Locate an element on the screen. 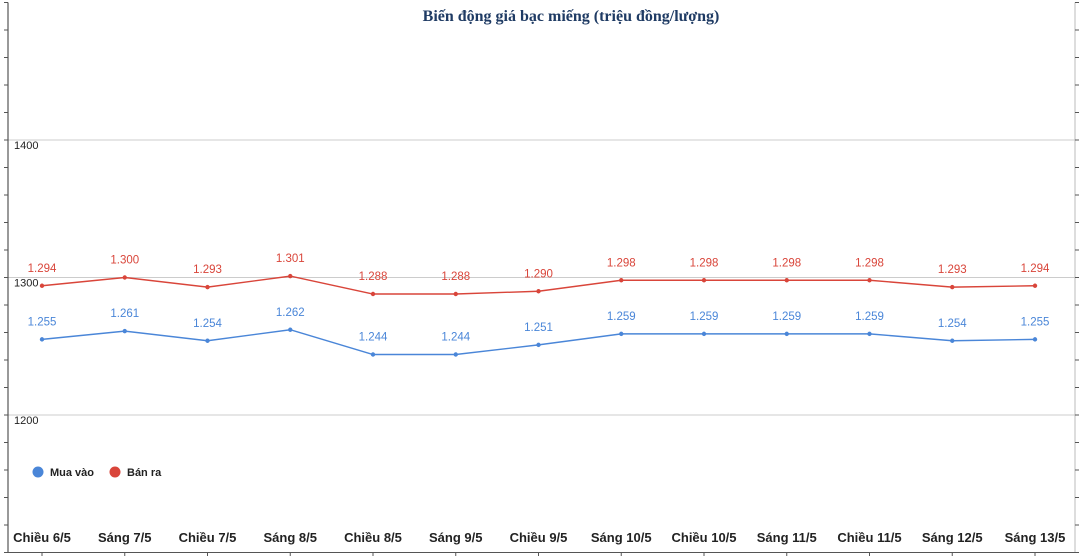  x-tick-label: Chiều 10/5 is located at coordinates (703, 537).